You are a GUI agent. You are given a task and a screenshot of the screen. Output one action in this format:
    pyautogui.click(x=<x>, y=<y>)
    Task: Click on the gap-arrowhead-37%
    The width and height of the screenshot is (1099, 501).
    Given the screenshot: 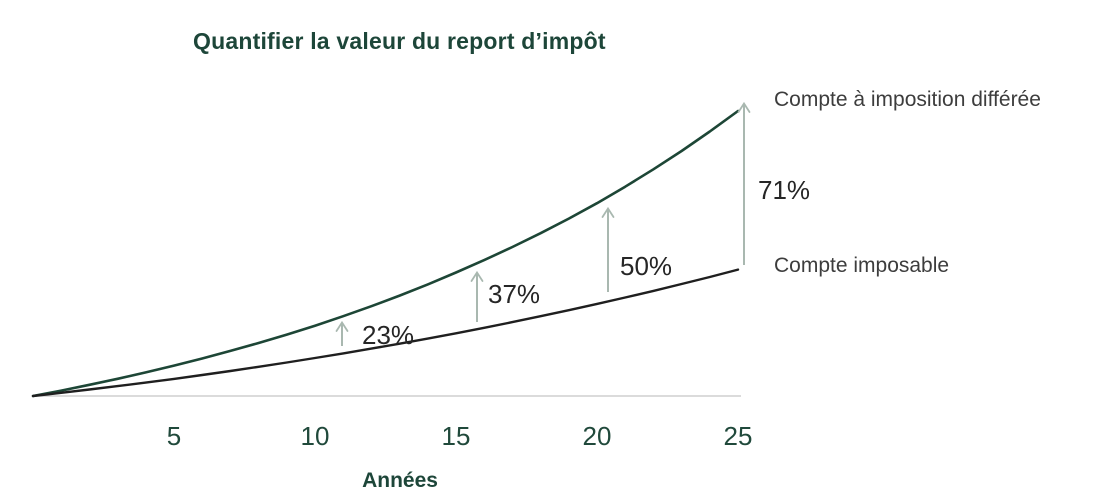 What is the action you would take?
    pyautogui.click(x=477, y=276)
    